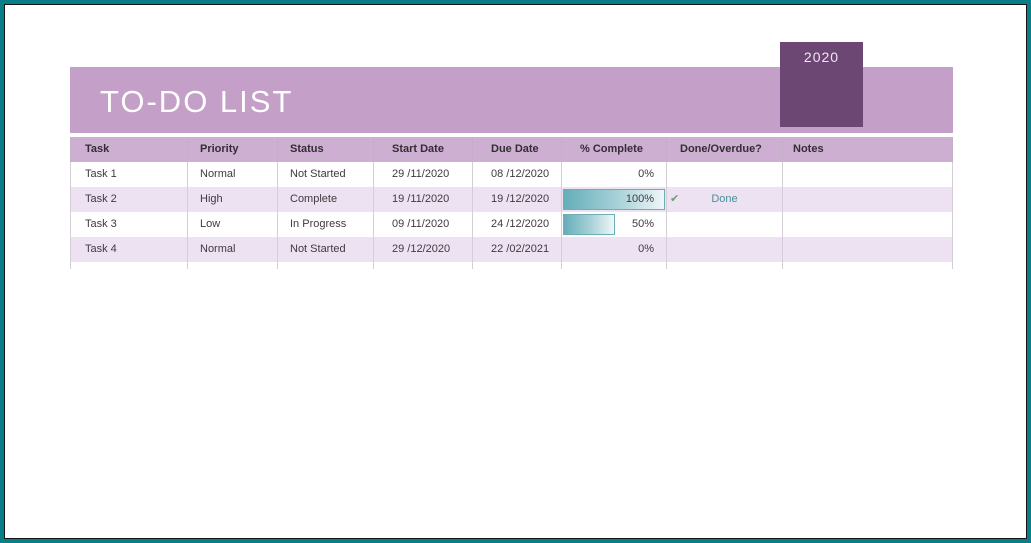  I want to click on task-cell: Task 3, so click(129, 224).